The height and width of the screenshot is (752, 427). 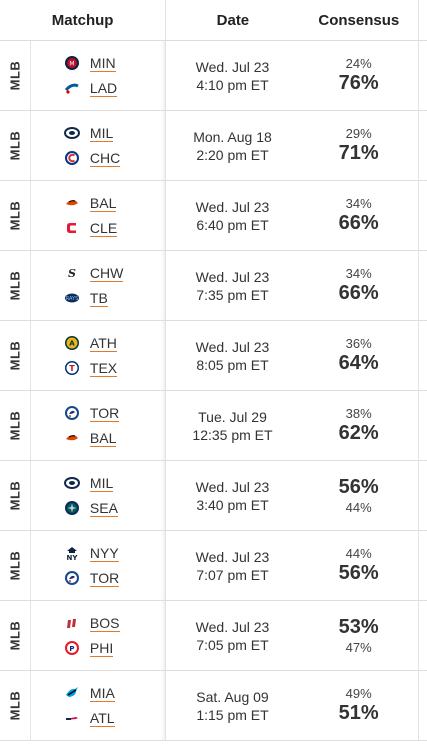 I want to click on home-team: BAL, so click(x=114, y=438).